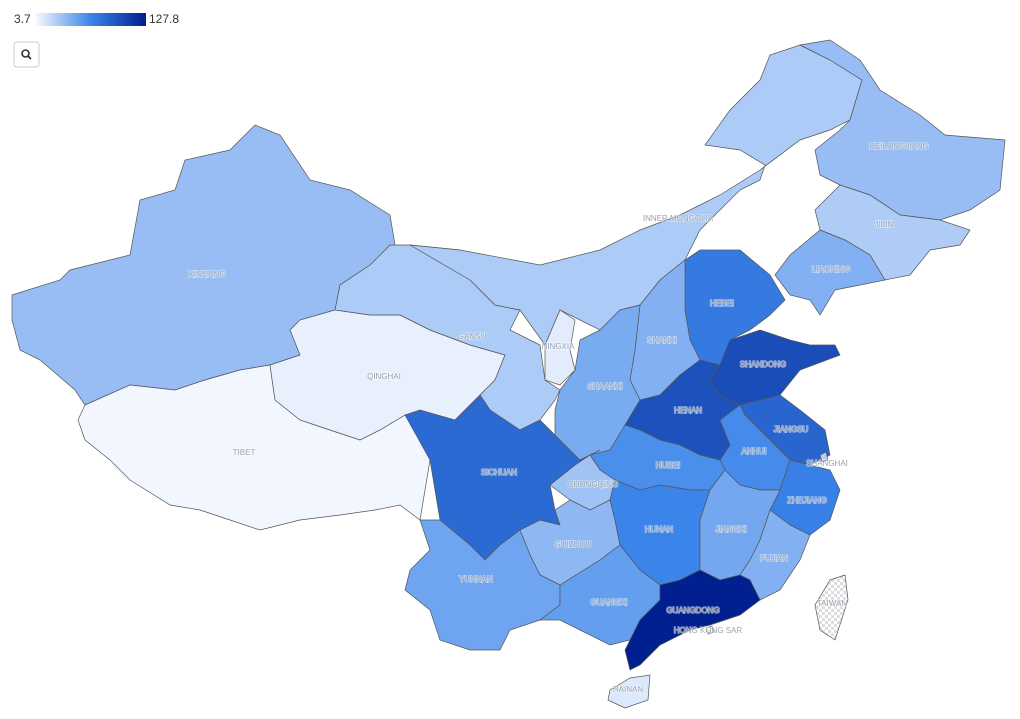  I want to click on region-label: ZHEJIANG, so click(807, 500).